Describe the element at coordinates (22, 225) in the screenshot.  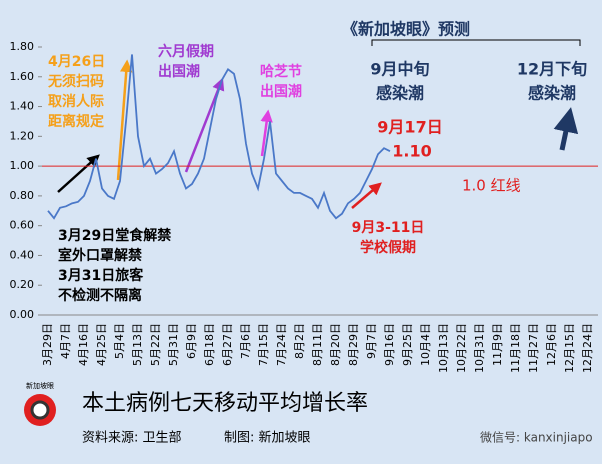
I see `y-tick-label: 0.60` at that location.